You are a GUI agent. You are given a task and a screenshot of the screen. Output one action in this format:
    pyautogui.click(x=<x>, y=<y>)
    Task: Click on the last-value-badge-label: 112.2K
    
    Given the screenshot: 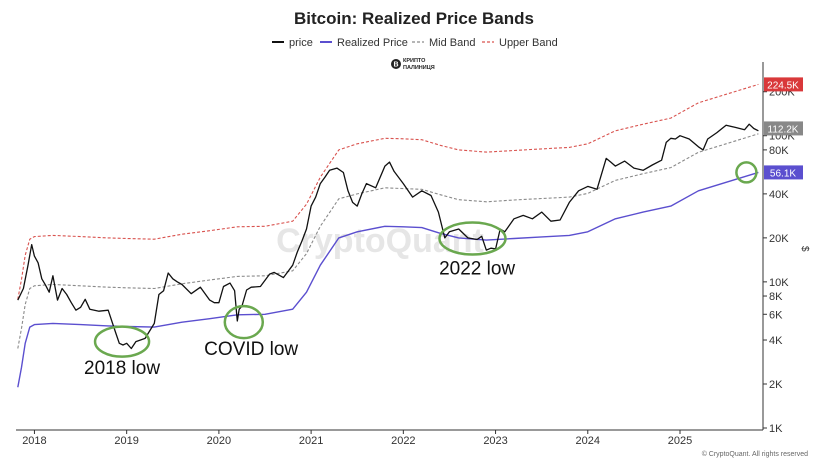 What is the action you would take?
    pyautogui.click(x=783, y=129)
    